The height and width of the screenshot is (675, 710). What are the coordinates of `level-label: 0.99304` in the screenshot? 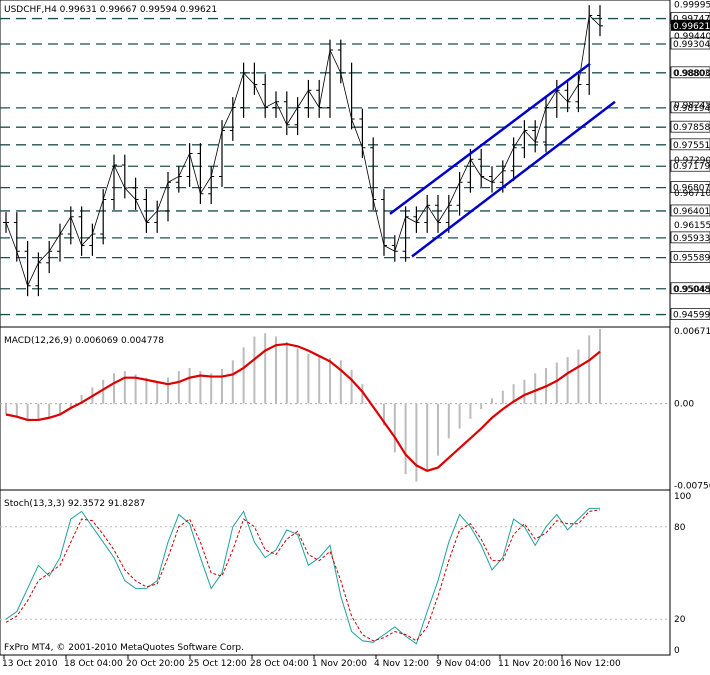 It's located at (691, 45).